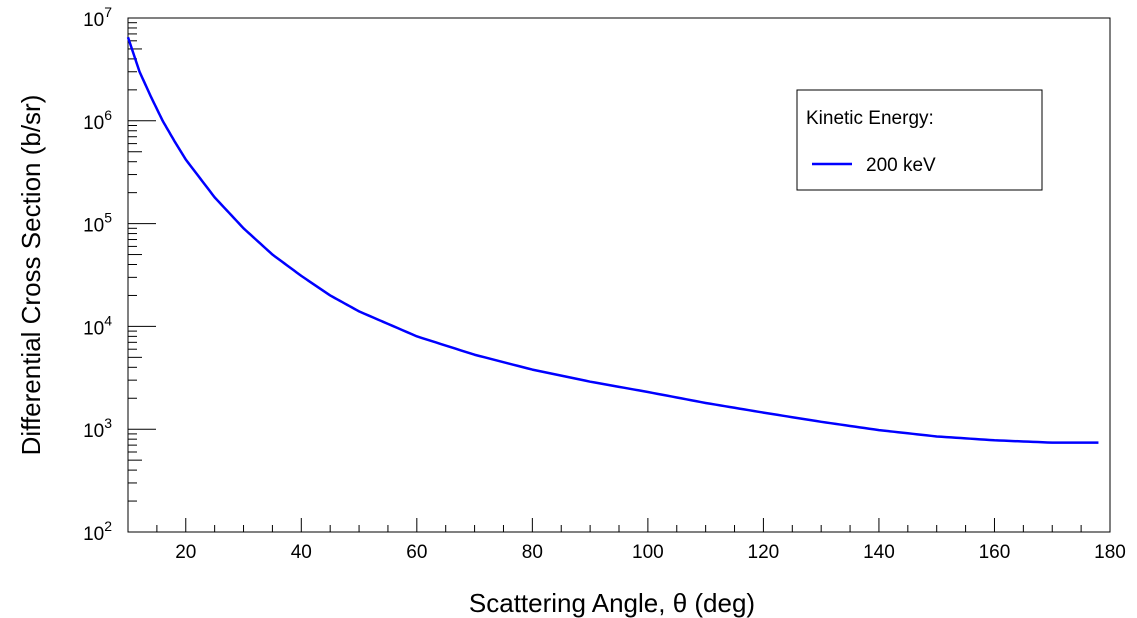  What do you see at coordinates (1110, 552) in the screenshot?
I see `x-tick-label: 180` at bounding box center [1110, 552].